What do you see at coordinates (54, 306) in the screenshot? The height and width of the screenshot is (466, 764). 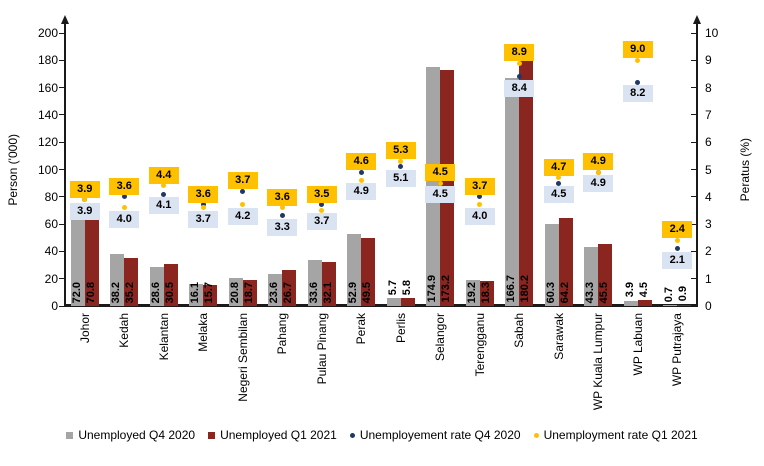 I see `left-y-axis-tick-label: 0` at bounding box center [54, 306].